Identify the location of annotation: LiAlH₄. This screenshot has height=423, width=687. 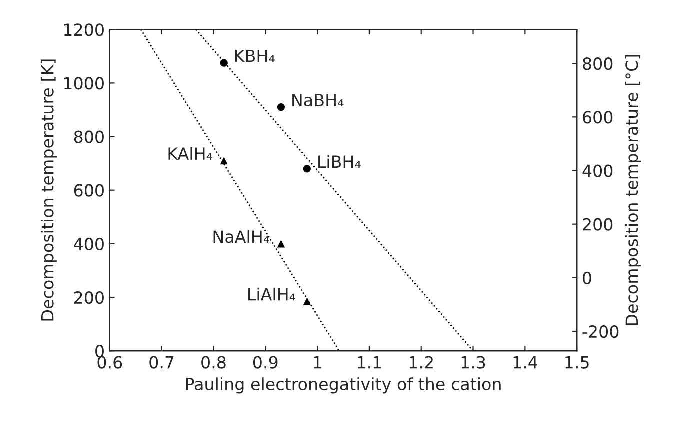
(272, 294).